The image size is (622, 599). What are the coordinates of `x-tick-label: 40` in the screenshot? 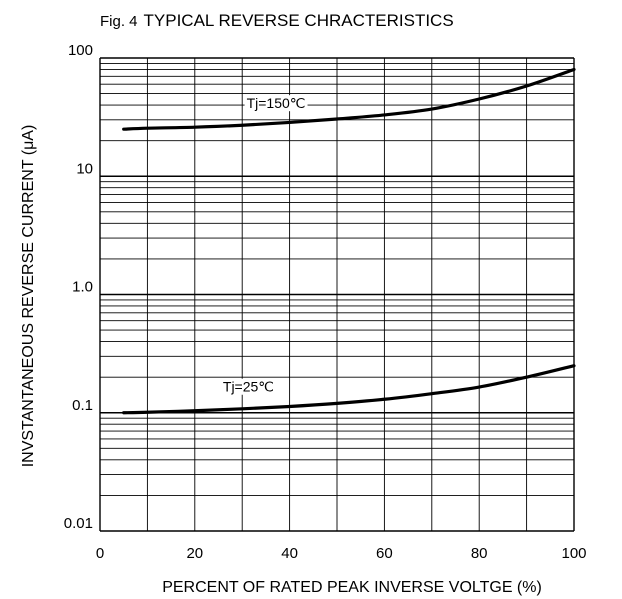 It's located at (289, 553).